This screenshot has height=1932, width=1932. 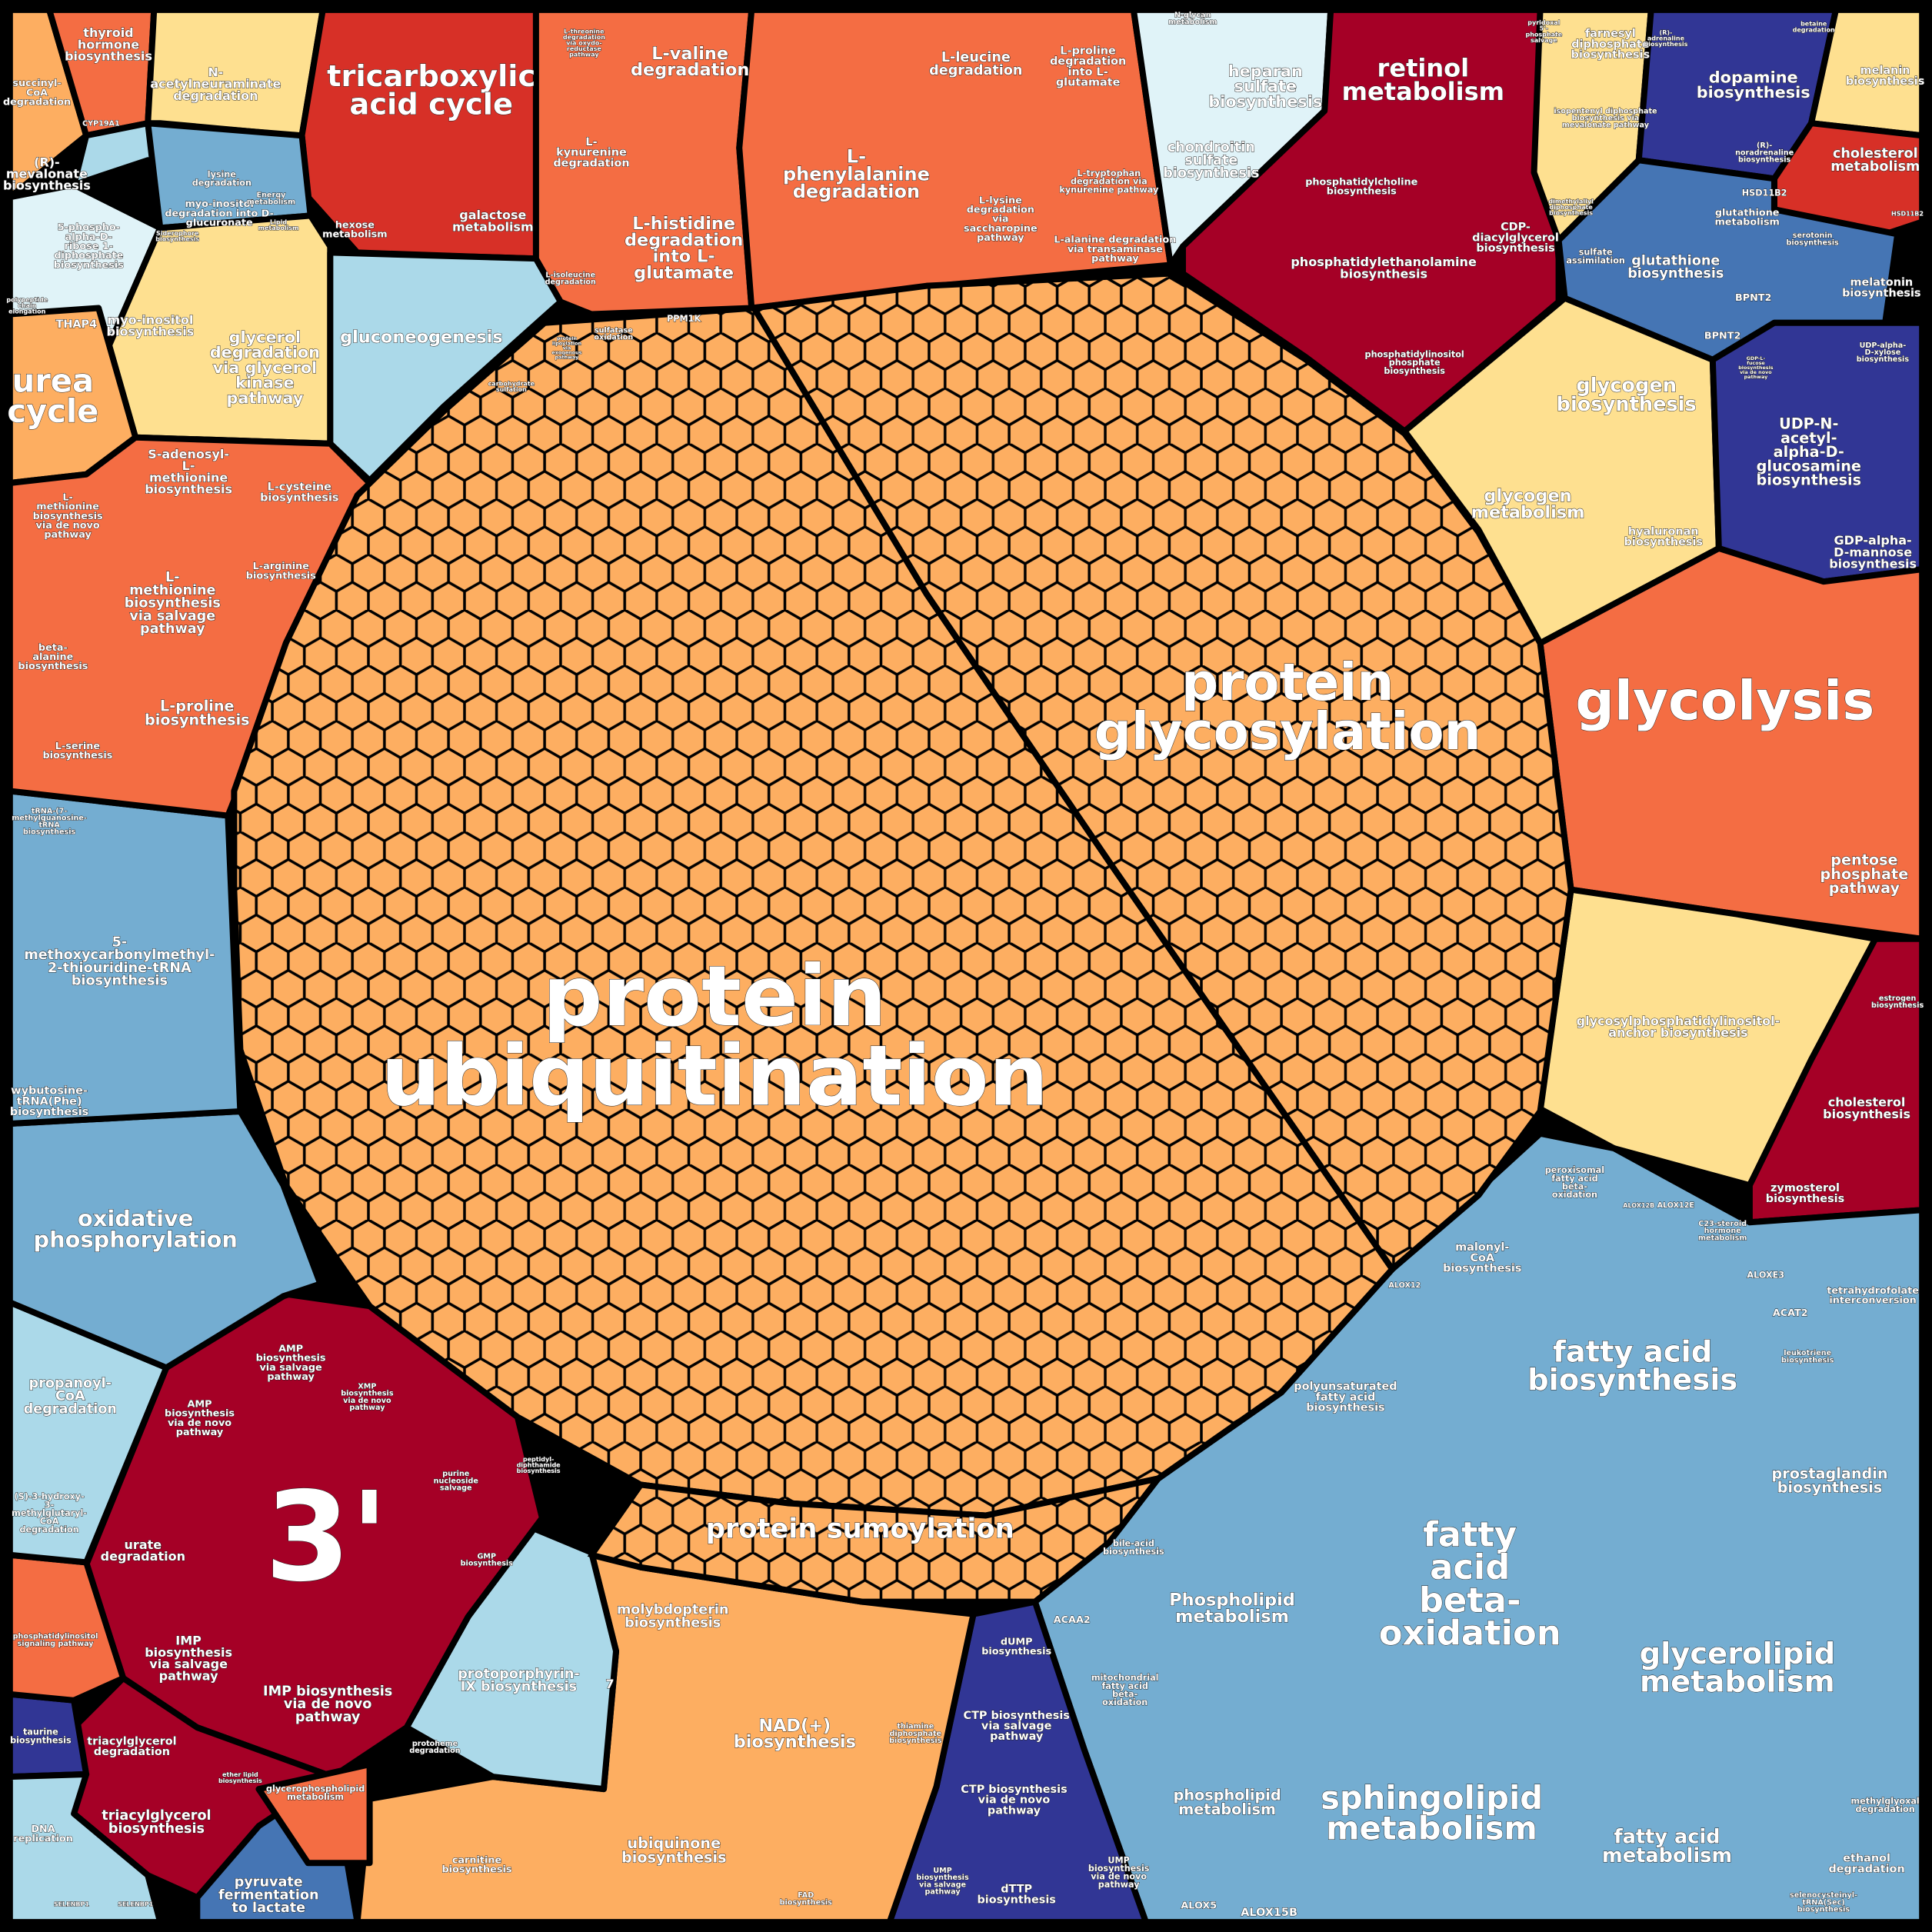 I want to click on label-line: exogenous, so click(x=566, y=352).